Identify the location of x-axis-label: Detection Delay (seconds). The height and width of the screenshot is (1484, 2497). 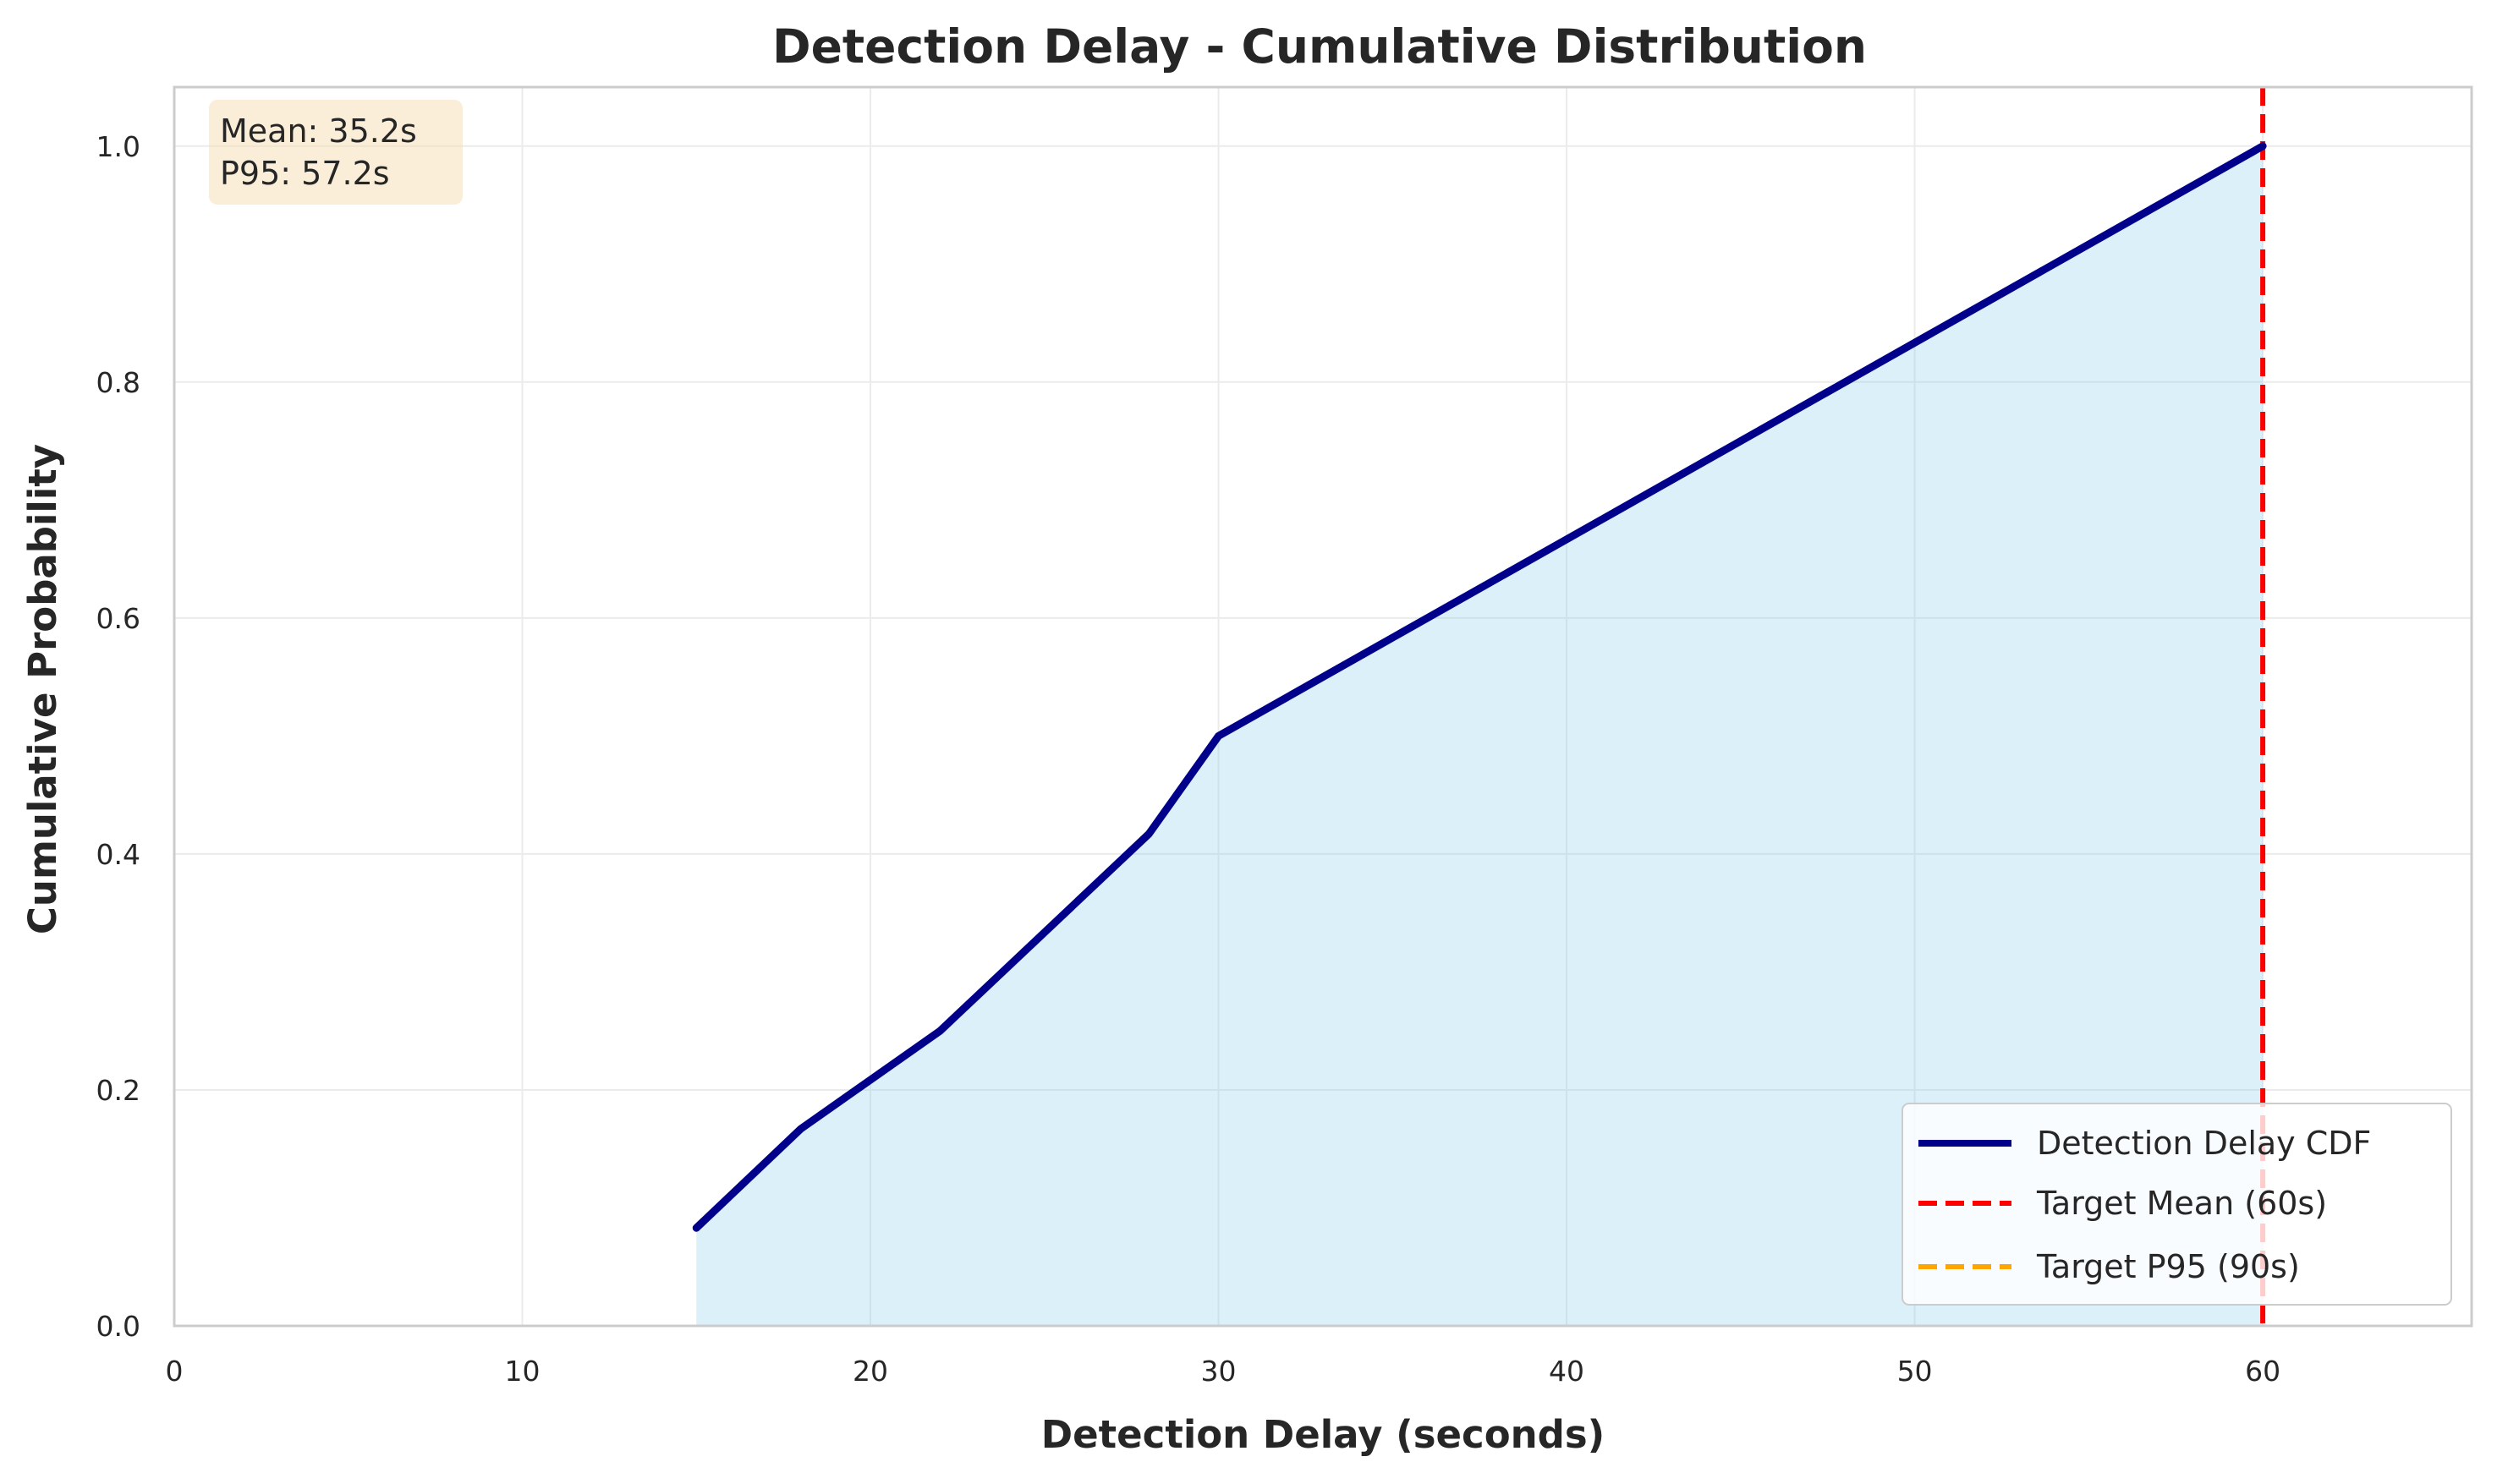
(1323, 1434).